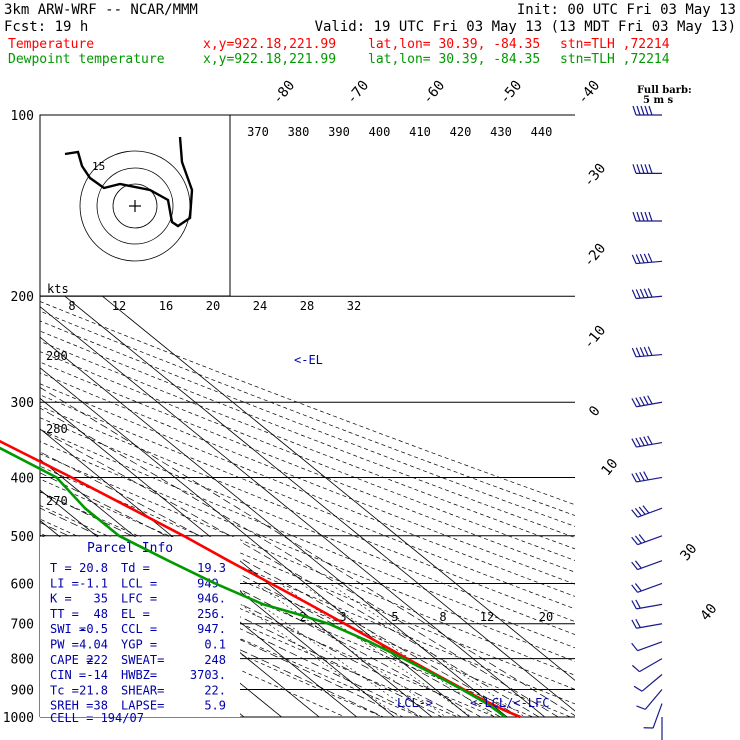 The width and height of the screenshot is (740, 740). Describe the element at coordinates (51, 44) in the screenshot. I see `temperature-legend-label: Temperature` at that location.